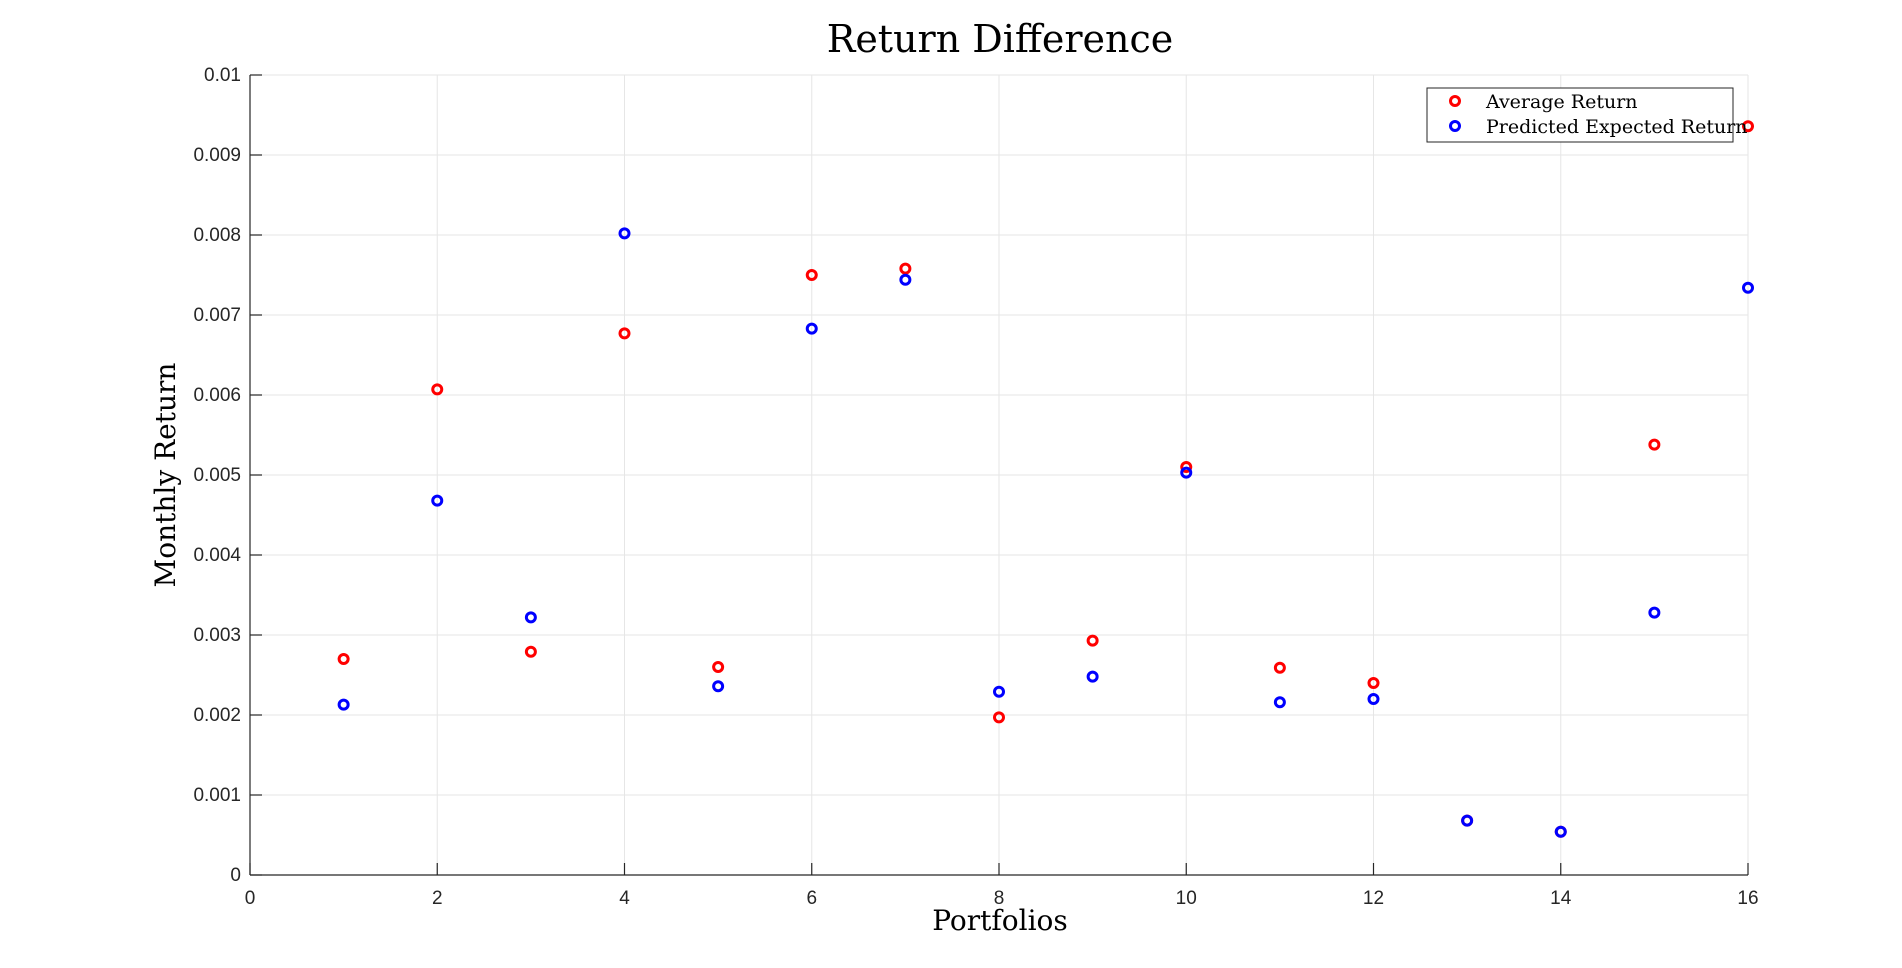 The image size is (1902, 968). Describe the element at coordinates (624, 898) in the screenshot. I see `x-tick-label: 4` at that location.